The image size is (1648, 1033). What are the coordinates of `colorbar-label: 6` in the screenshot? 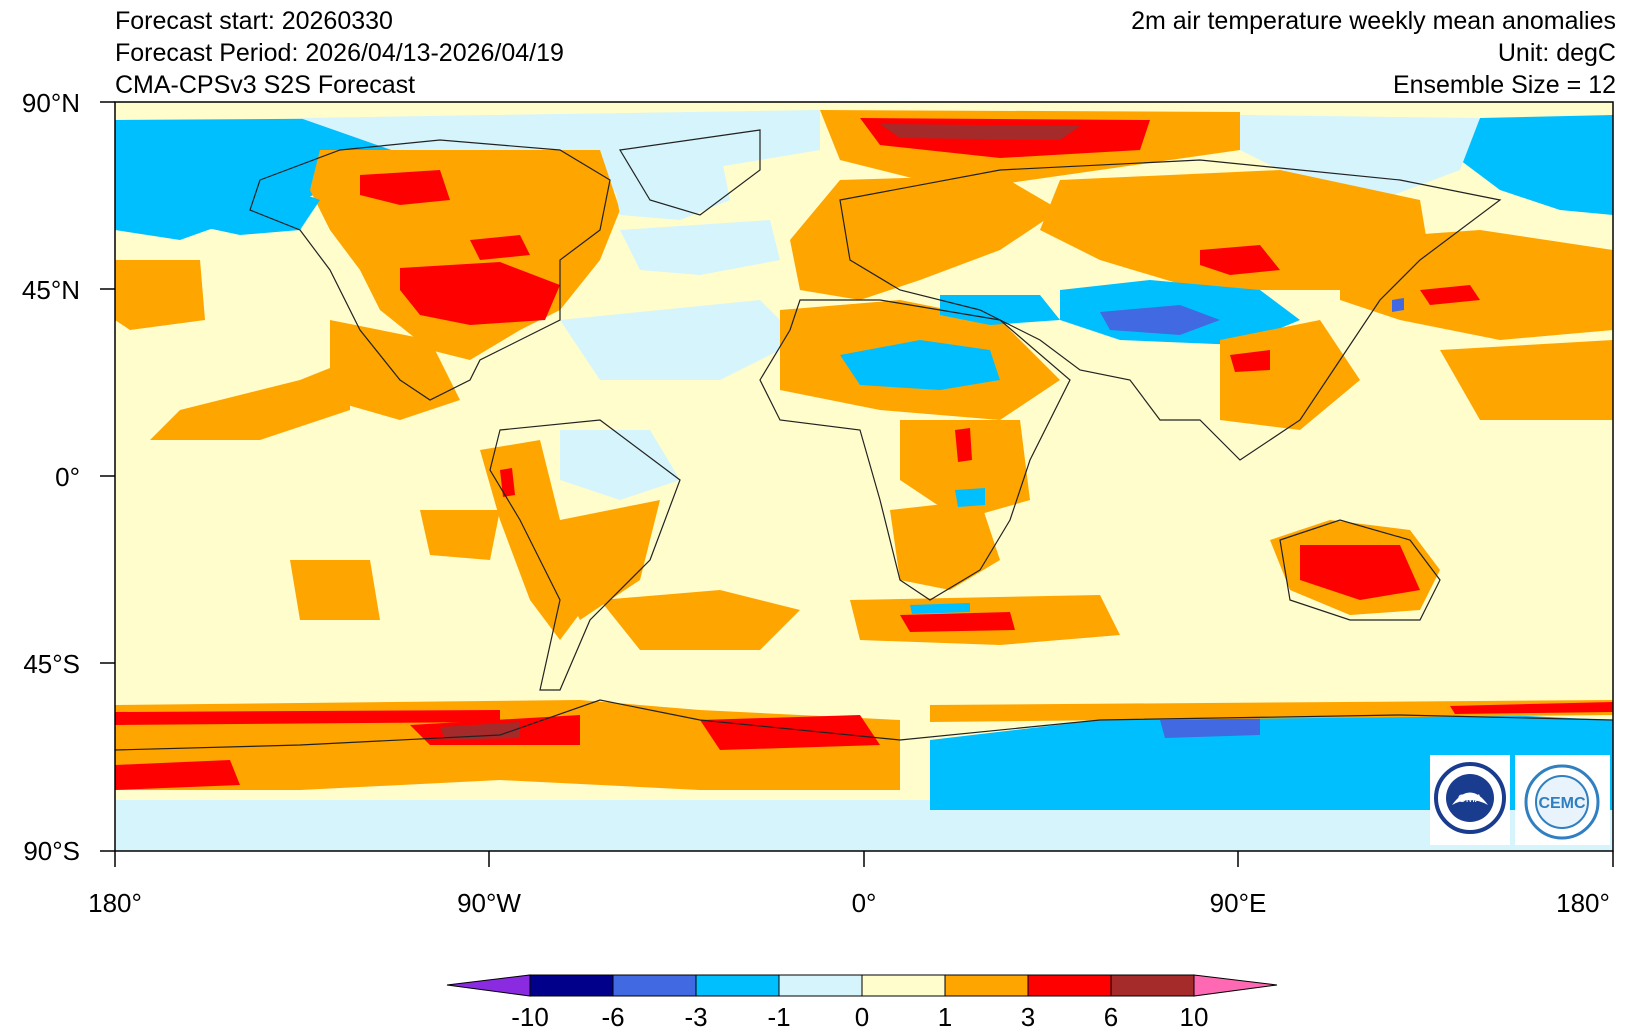 It's located at (1111, 1017).